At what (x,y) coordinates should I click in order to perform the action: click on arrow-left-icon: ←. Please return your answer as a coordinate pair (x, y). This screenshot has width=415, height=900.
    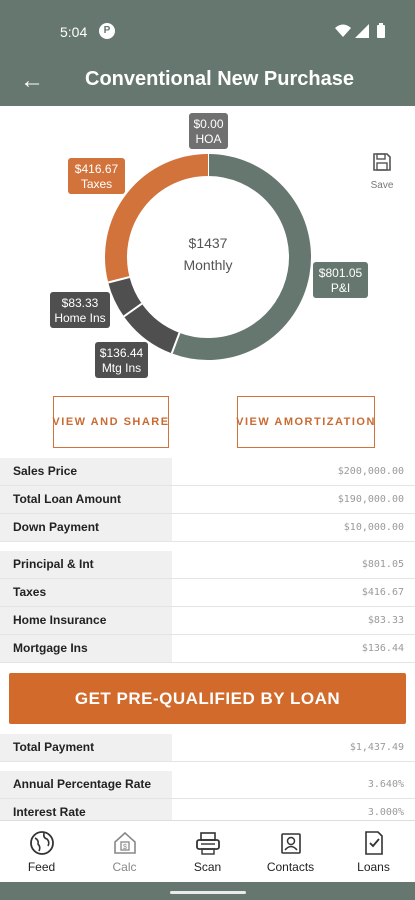
    Looking at the image, I should click on (32, 80).